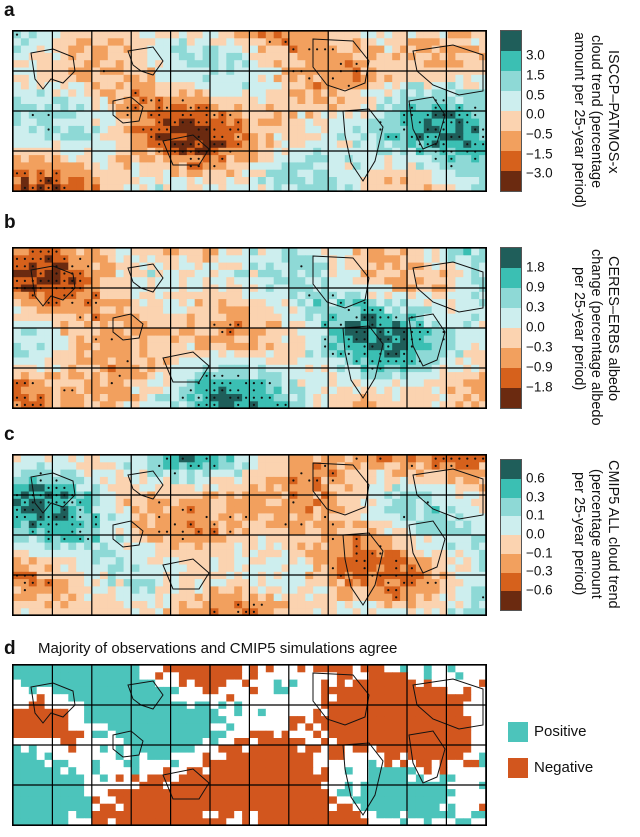 The image size is (640, 837). I want to click on coastline, so click(427, 340).